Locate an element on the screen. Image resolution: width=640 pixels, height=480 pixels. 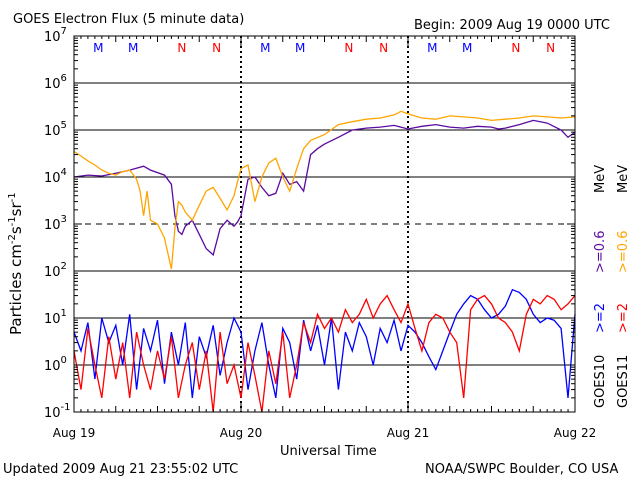
marker-label-8: M is located at coordinates (432, 48).